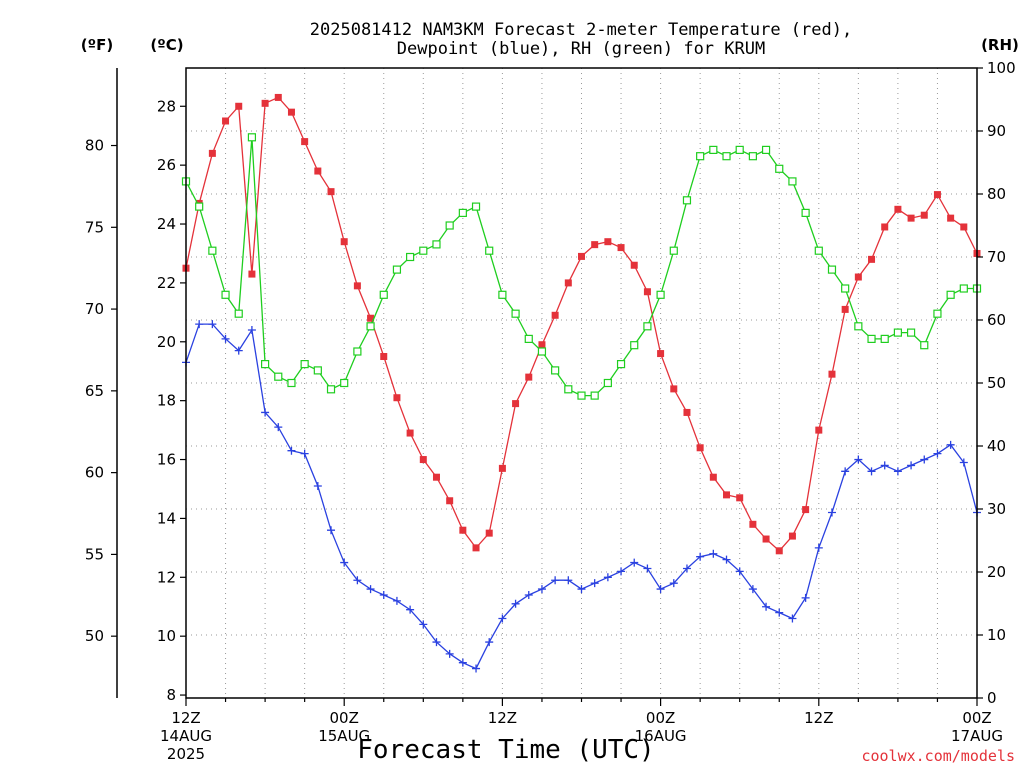 The image size is (1024, 768). What do you see at coordinates (94, 391) in the screenshot?
I see `fahrenheit-tick-label: 65` at bounding box center [94, 391].